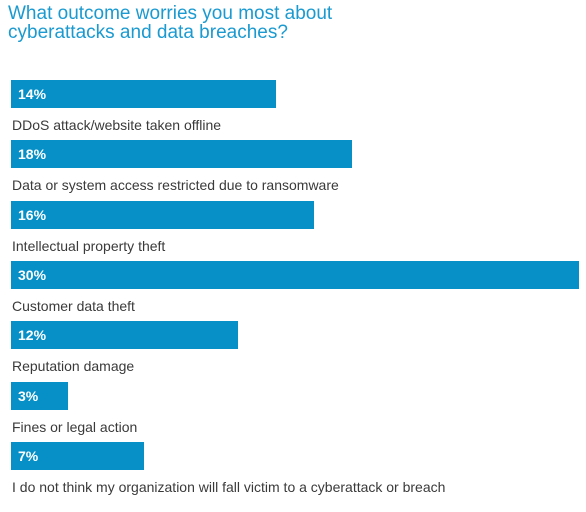 The height and width of the screenshot is (512, 586). Describe the element at coordinates (73, 305) in the screenshot. I see `category-label: Customer data theft` at that location.